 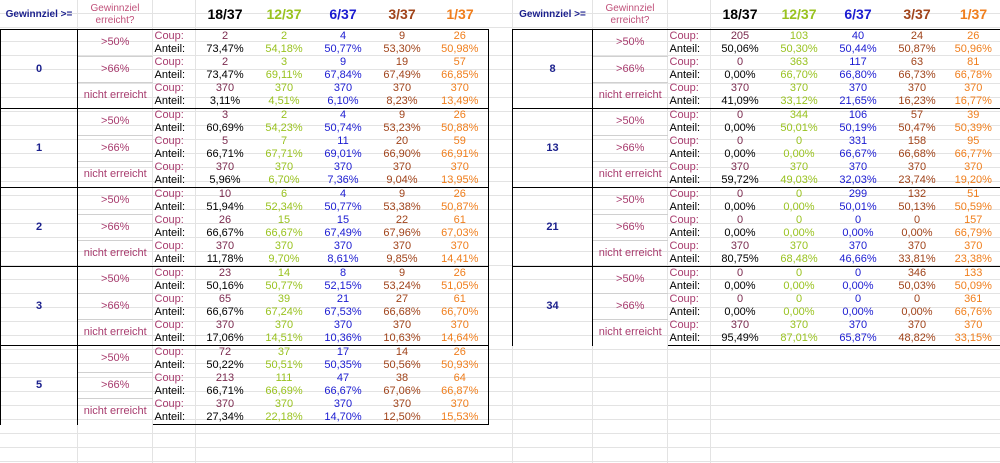 I want to click on anteil-value: 50,22%, so click(x=225, y=365).